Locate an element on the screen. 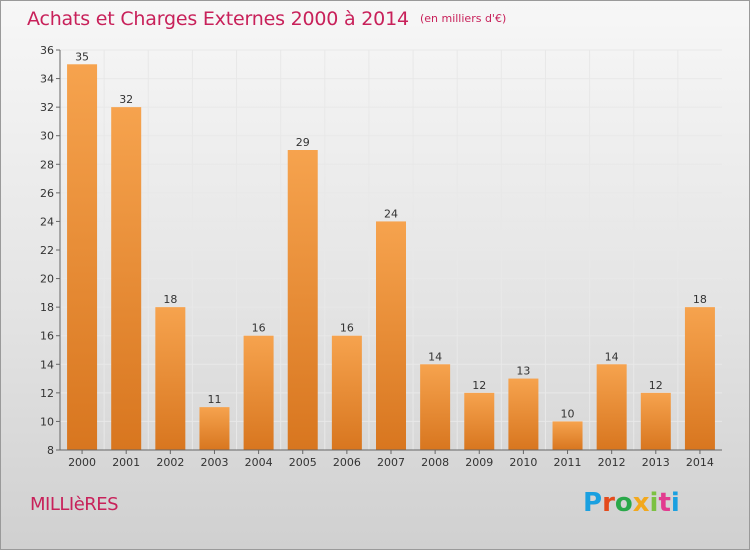 This screenshot has width=750, height=550. bar-2005 is located at coordinates (302, 300).